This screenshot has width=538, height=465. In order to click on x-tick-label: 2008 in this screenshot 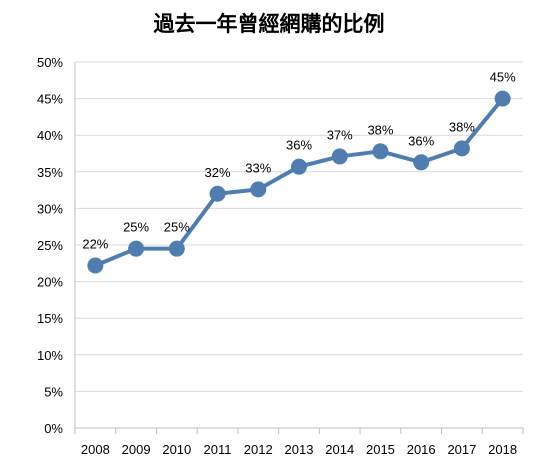, I will do `click(95, 449)`.